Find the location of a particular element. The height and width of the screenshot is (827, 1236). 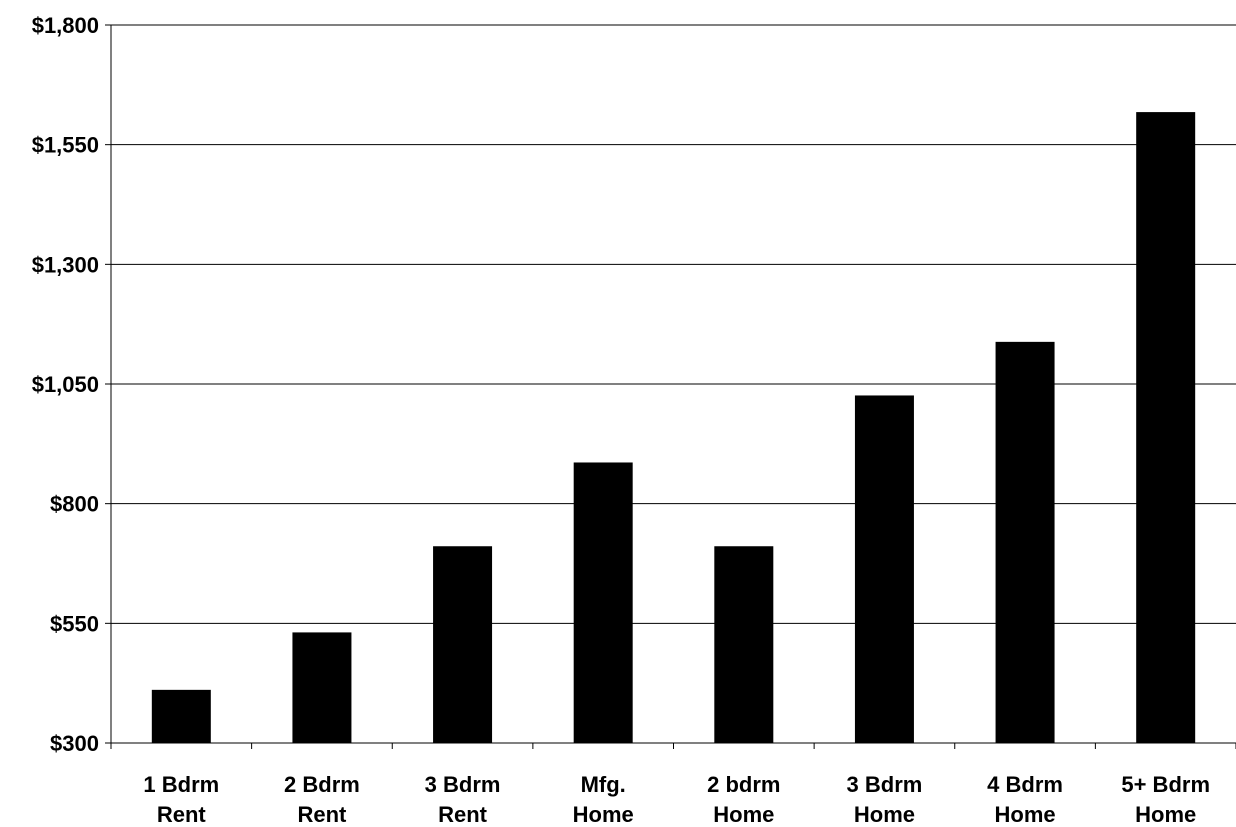

x-category-label: 1 Bdrm Rent is located at coordinates (181, 799).